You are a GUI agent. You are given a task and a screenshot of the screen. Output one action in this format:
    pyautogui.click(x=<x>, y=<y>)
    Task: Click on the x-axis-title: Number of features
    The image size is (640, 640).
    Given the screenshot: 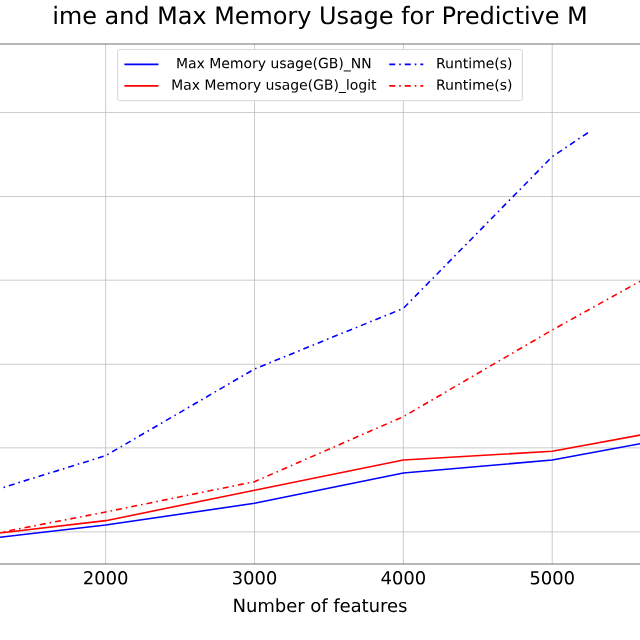 What is the action you would take?
    pyautogui.click(x=320, y=605)
    